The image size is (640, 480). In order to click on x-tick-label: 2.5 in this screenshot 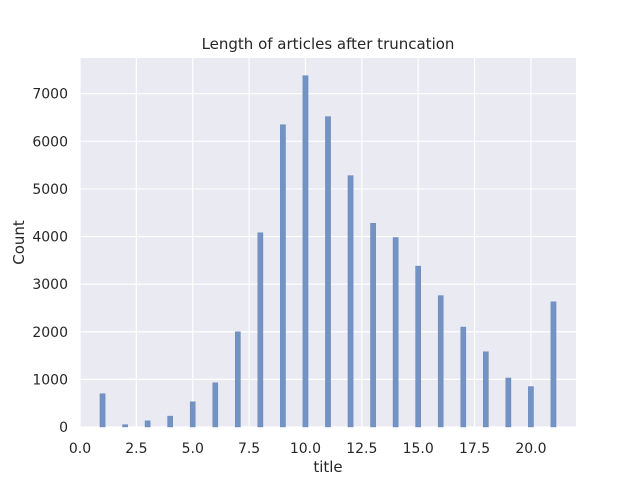, I will do `click(136, 449)`.